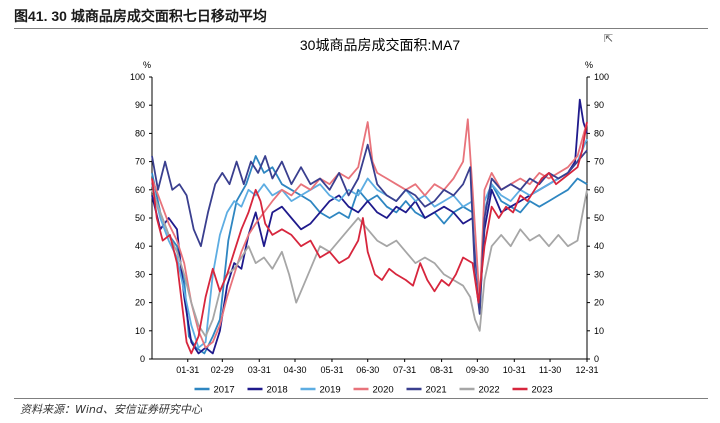 This screenshot has height=423, width=720. Describe the element at coordinates (137, 77) in the screenshot. I see `y-tick-label-left: 100` at that location.